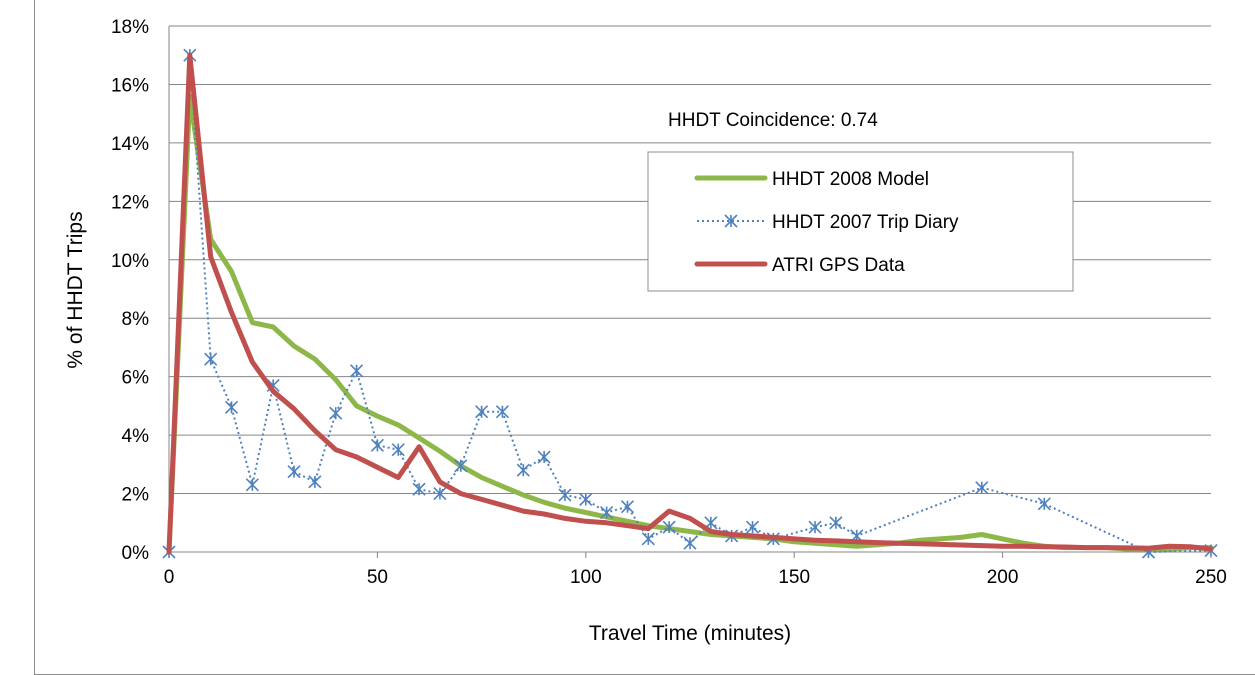 The width and height of the screenshot is (1255, 675). I want to click on x-tick-labels: 0 50 100 150 200 250, so click(695, 577).